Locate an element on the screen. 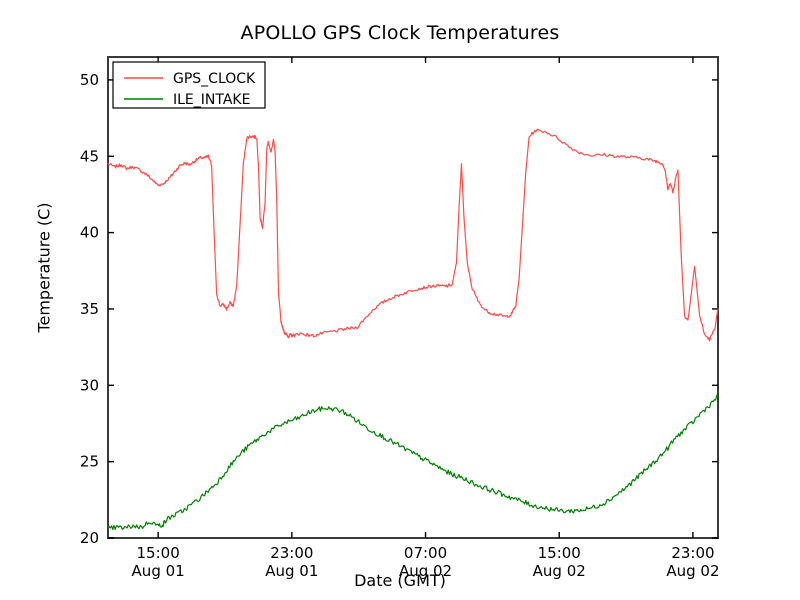 The height and width of the screenshot is (600, 800). x-axis-label: Date (GMT) is located at coordinates (400, 580).